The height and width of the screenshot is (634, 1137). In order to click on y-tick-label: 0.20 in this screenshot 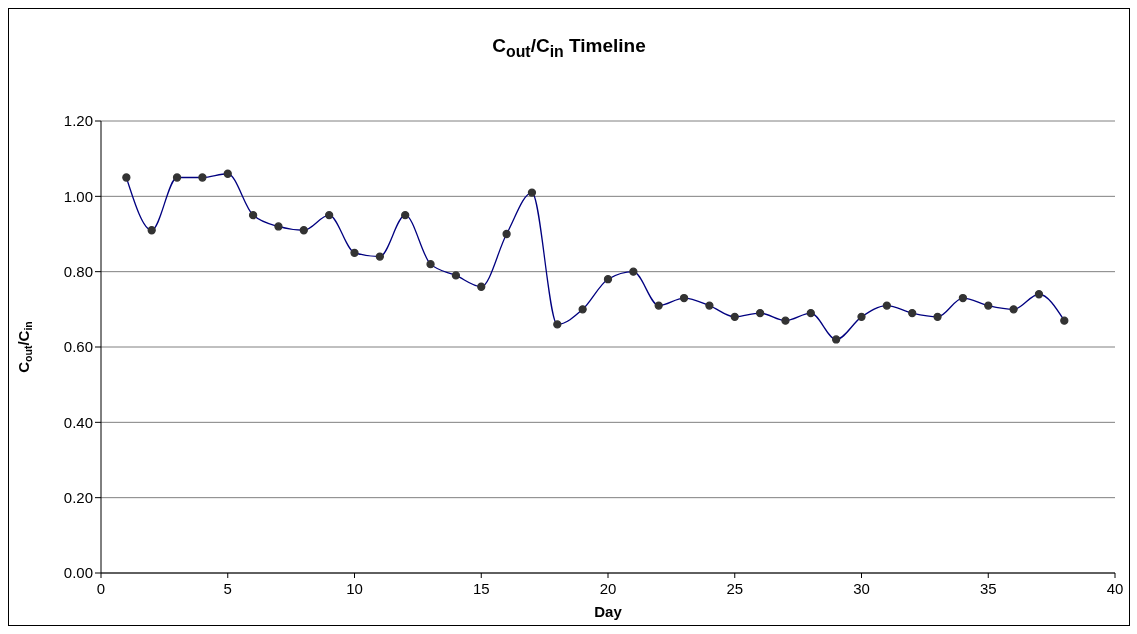, I will do `click(78, 497)`.